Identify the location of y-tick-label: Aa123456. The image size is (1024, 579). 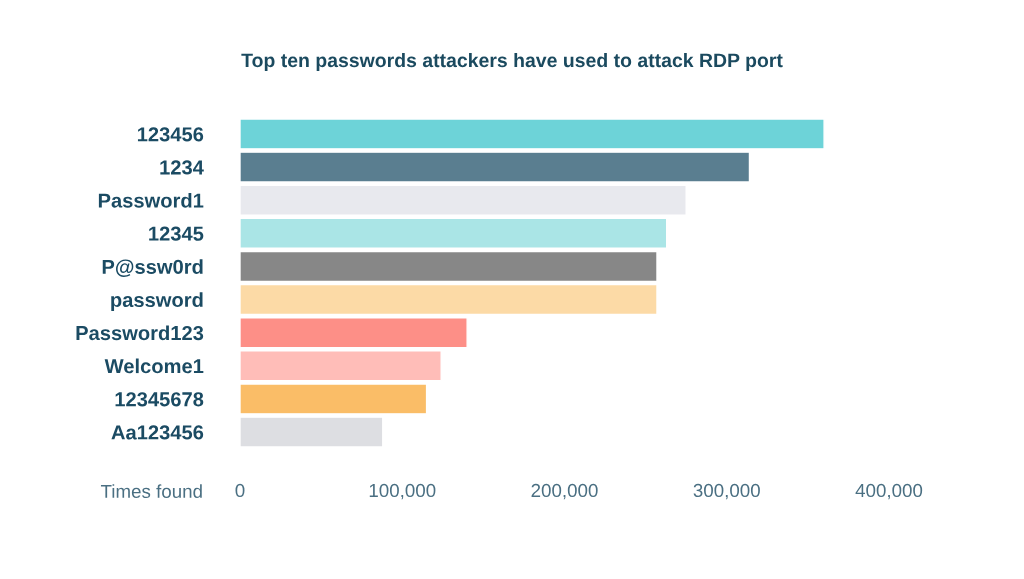
(157, 432).